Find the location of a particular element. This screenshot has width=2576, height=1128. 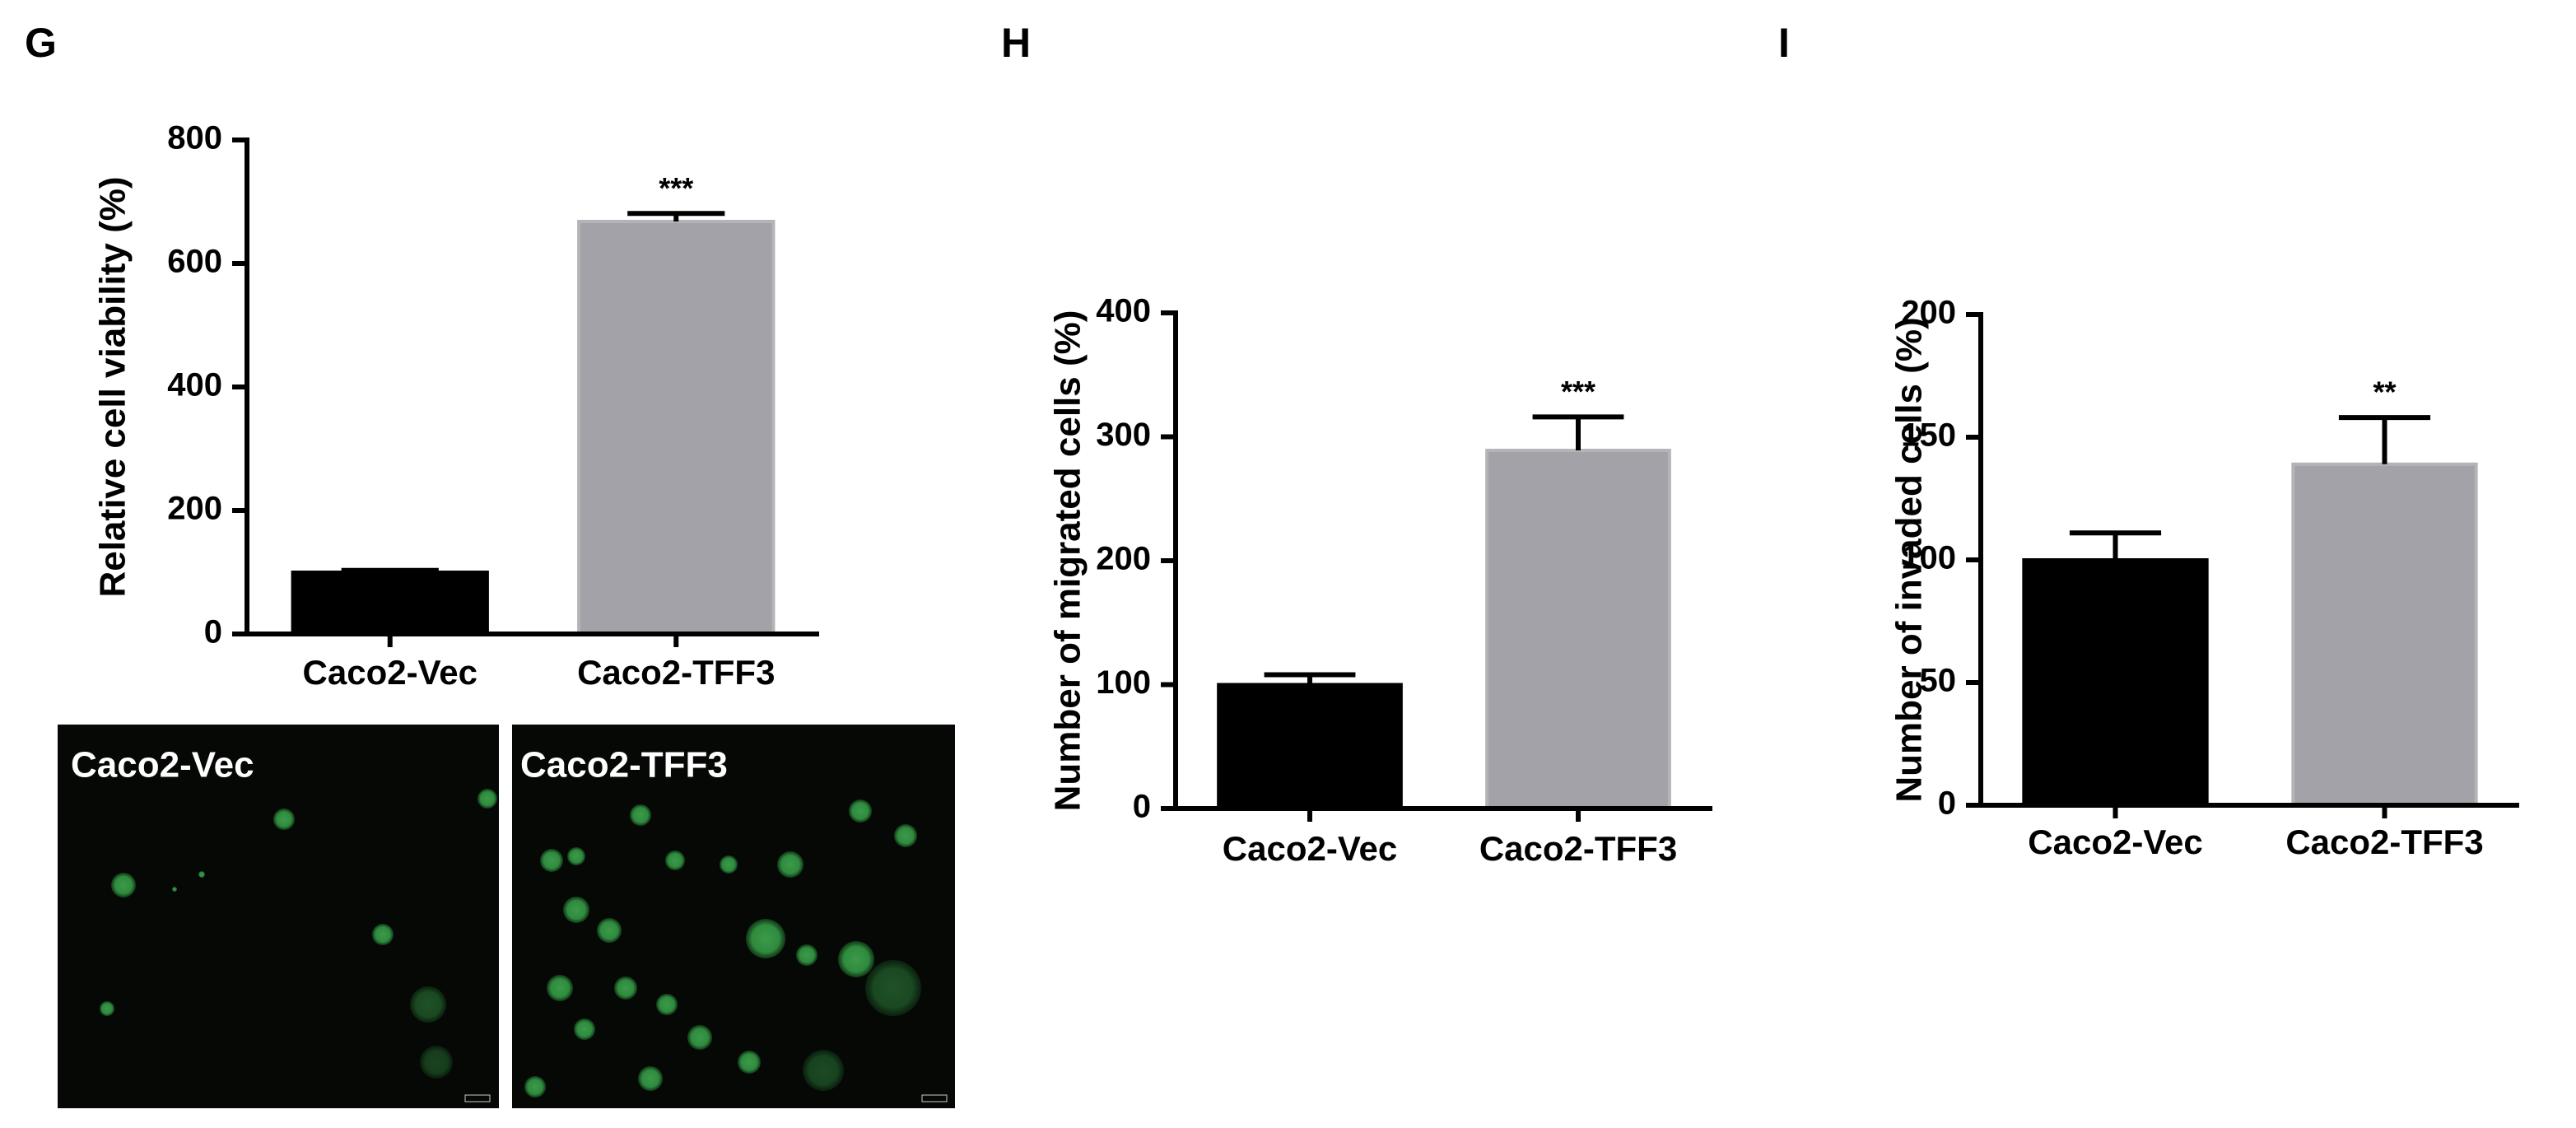

y-axis-label: Number of invaded cells (%) is located at coordinates (1910, 559).